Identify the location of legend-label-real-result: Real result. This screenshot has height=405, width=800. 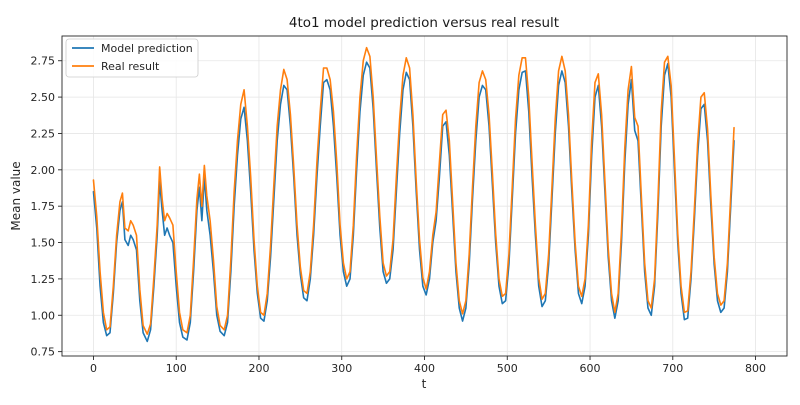
(130, 66).